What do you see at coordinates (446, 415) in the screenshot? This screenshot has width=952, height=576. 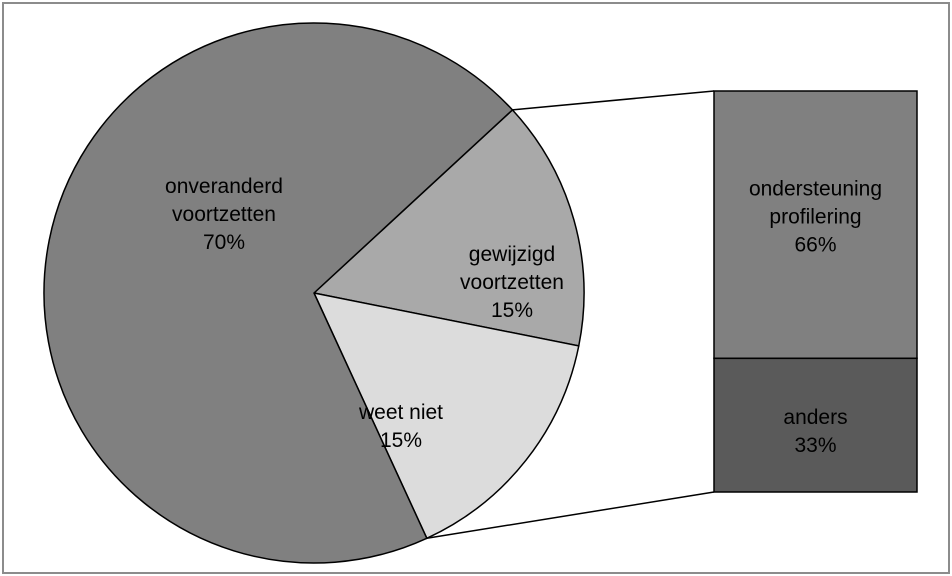 I see `pie-slice-weet-niet` at bounding box center [446, 415].